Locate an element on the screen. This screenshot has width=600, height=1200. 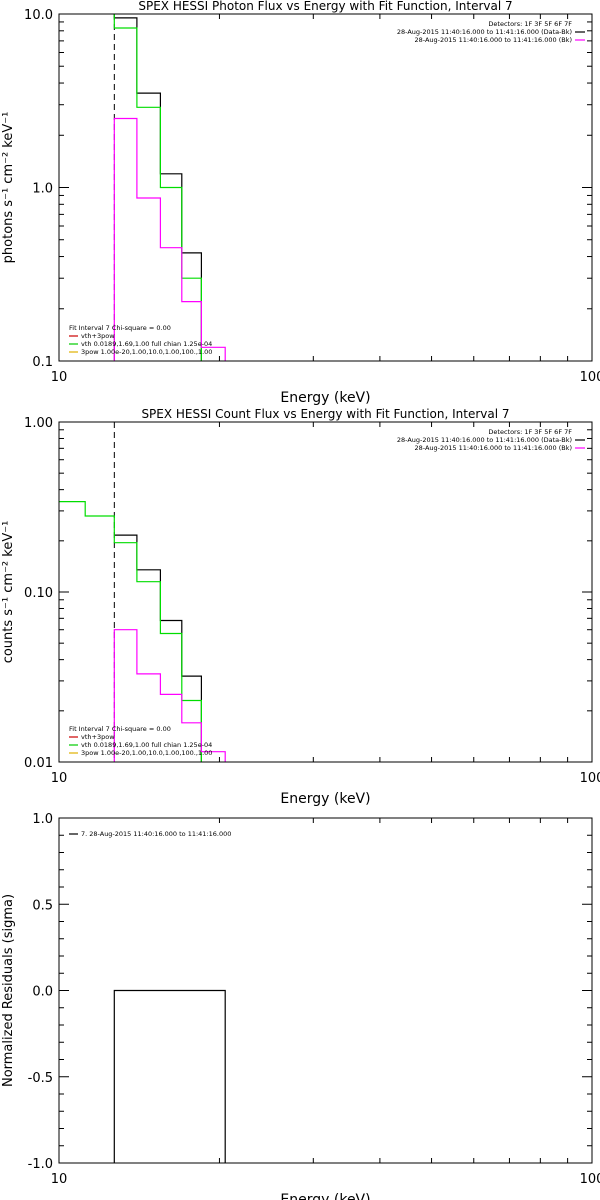
y-tick-label: 10.0 is located at coordinates (38, 15).